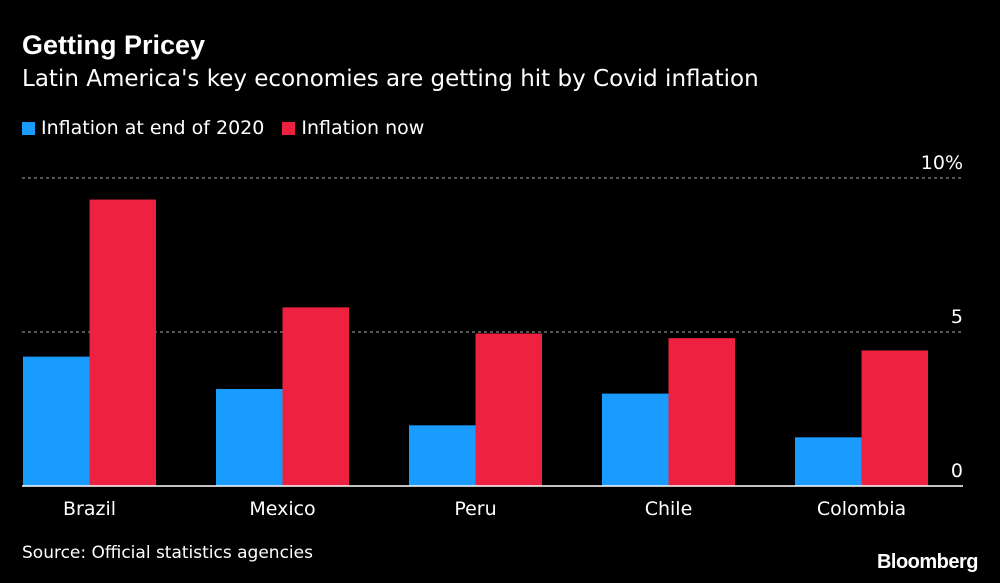 The image size is (1000, 583). I want to click on bar-colombia-end-2020, so click(828, 461).